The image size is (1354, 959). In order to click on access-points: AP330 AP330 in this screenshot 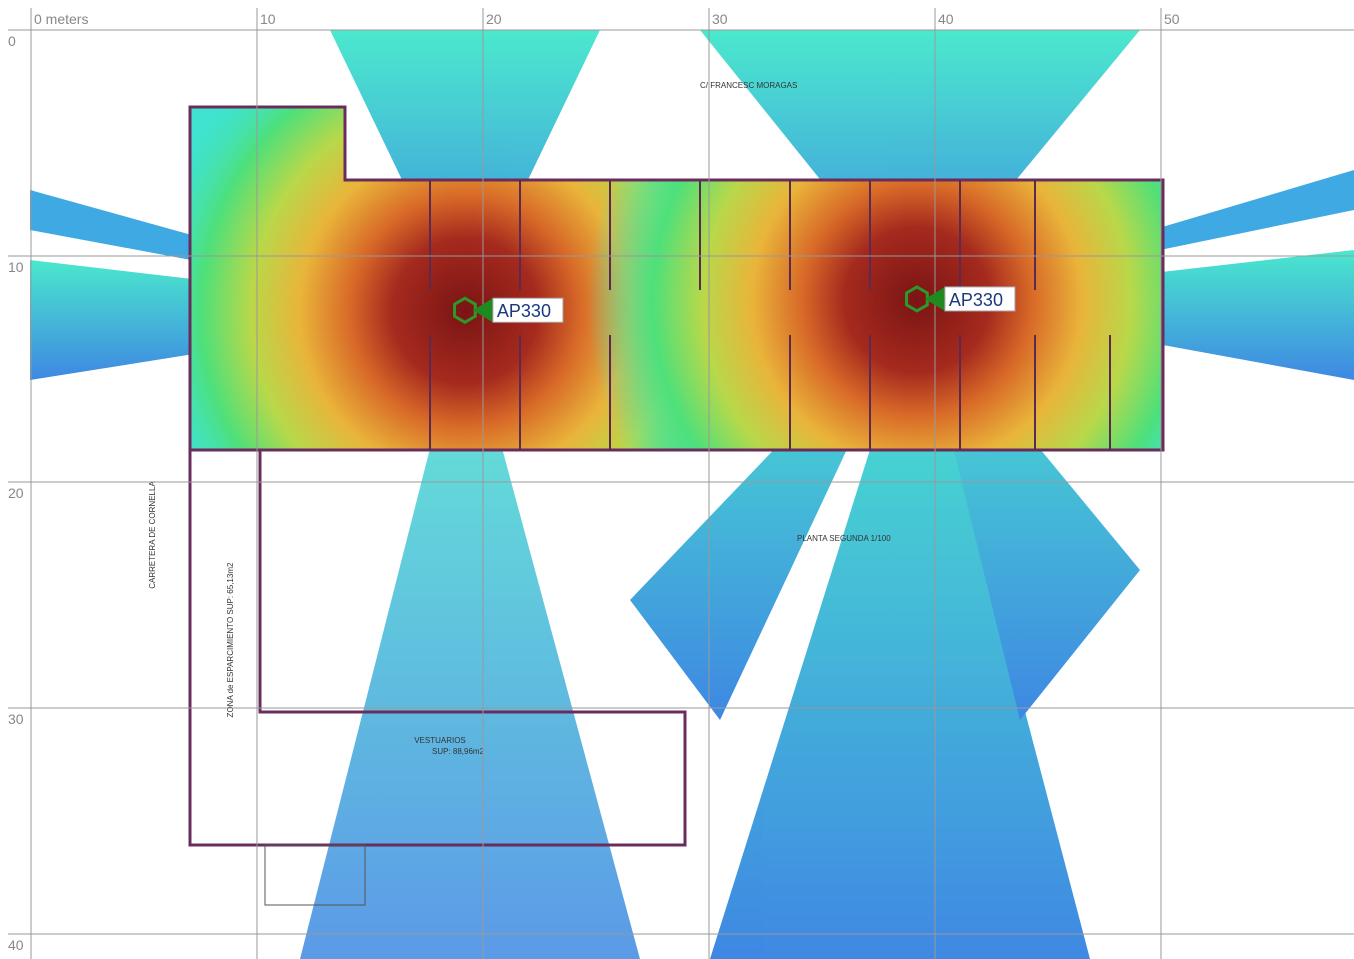, I will do `click(734, 304)`.